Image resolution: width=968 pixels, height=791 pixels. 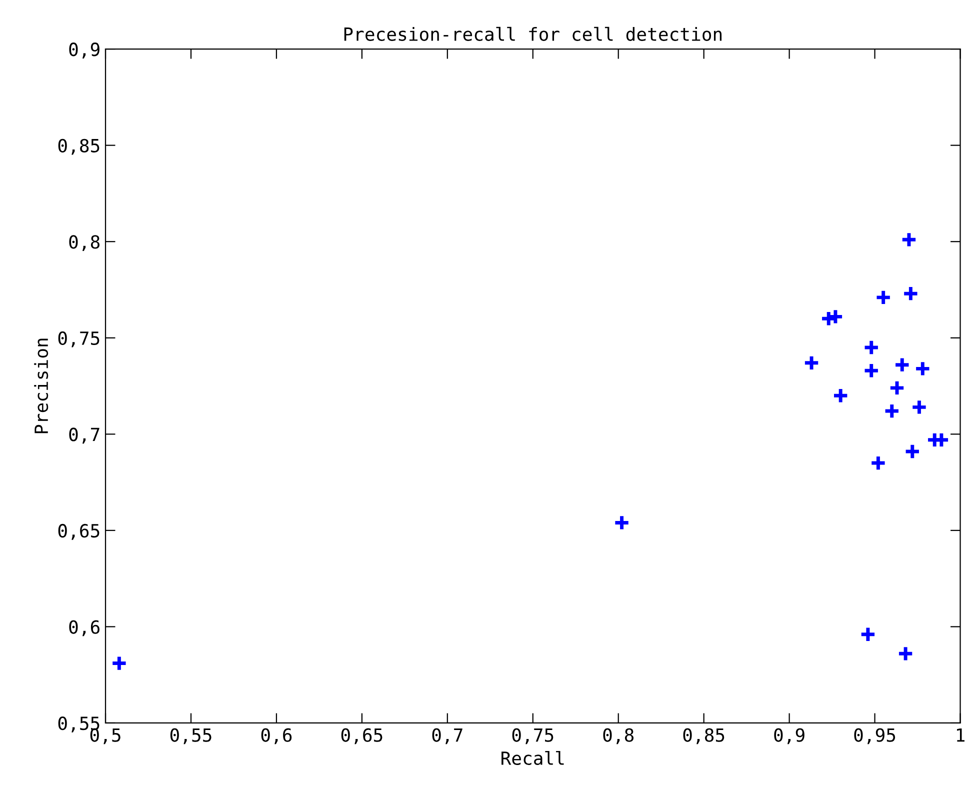 What do you see at coordinates (84, 50) in the screenshot?
I see `y-tick-label: 0,9` at bounding box center [84, 50].